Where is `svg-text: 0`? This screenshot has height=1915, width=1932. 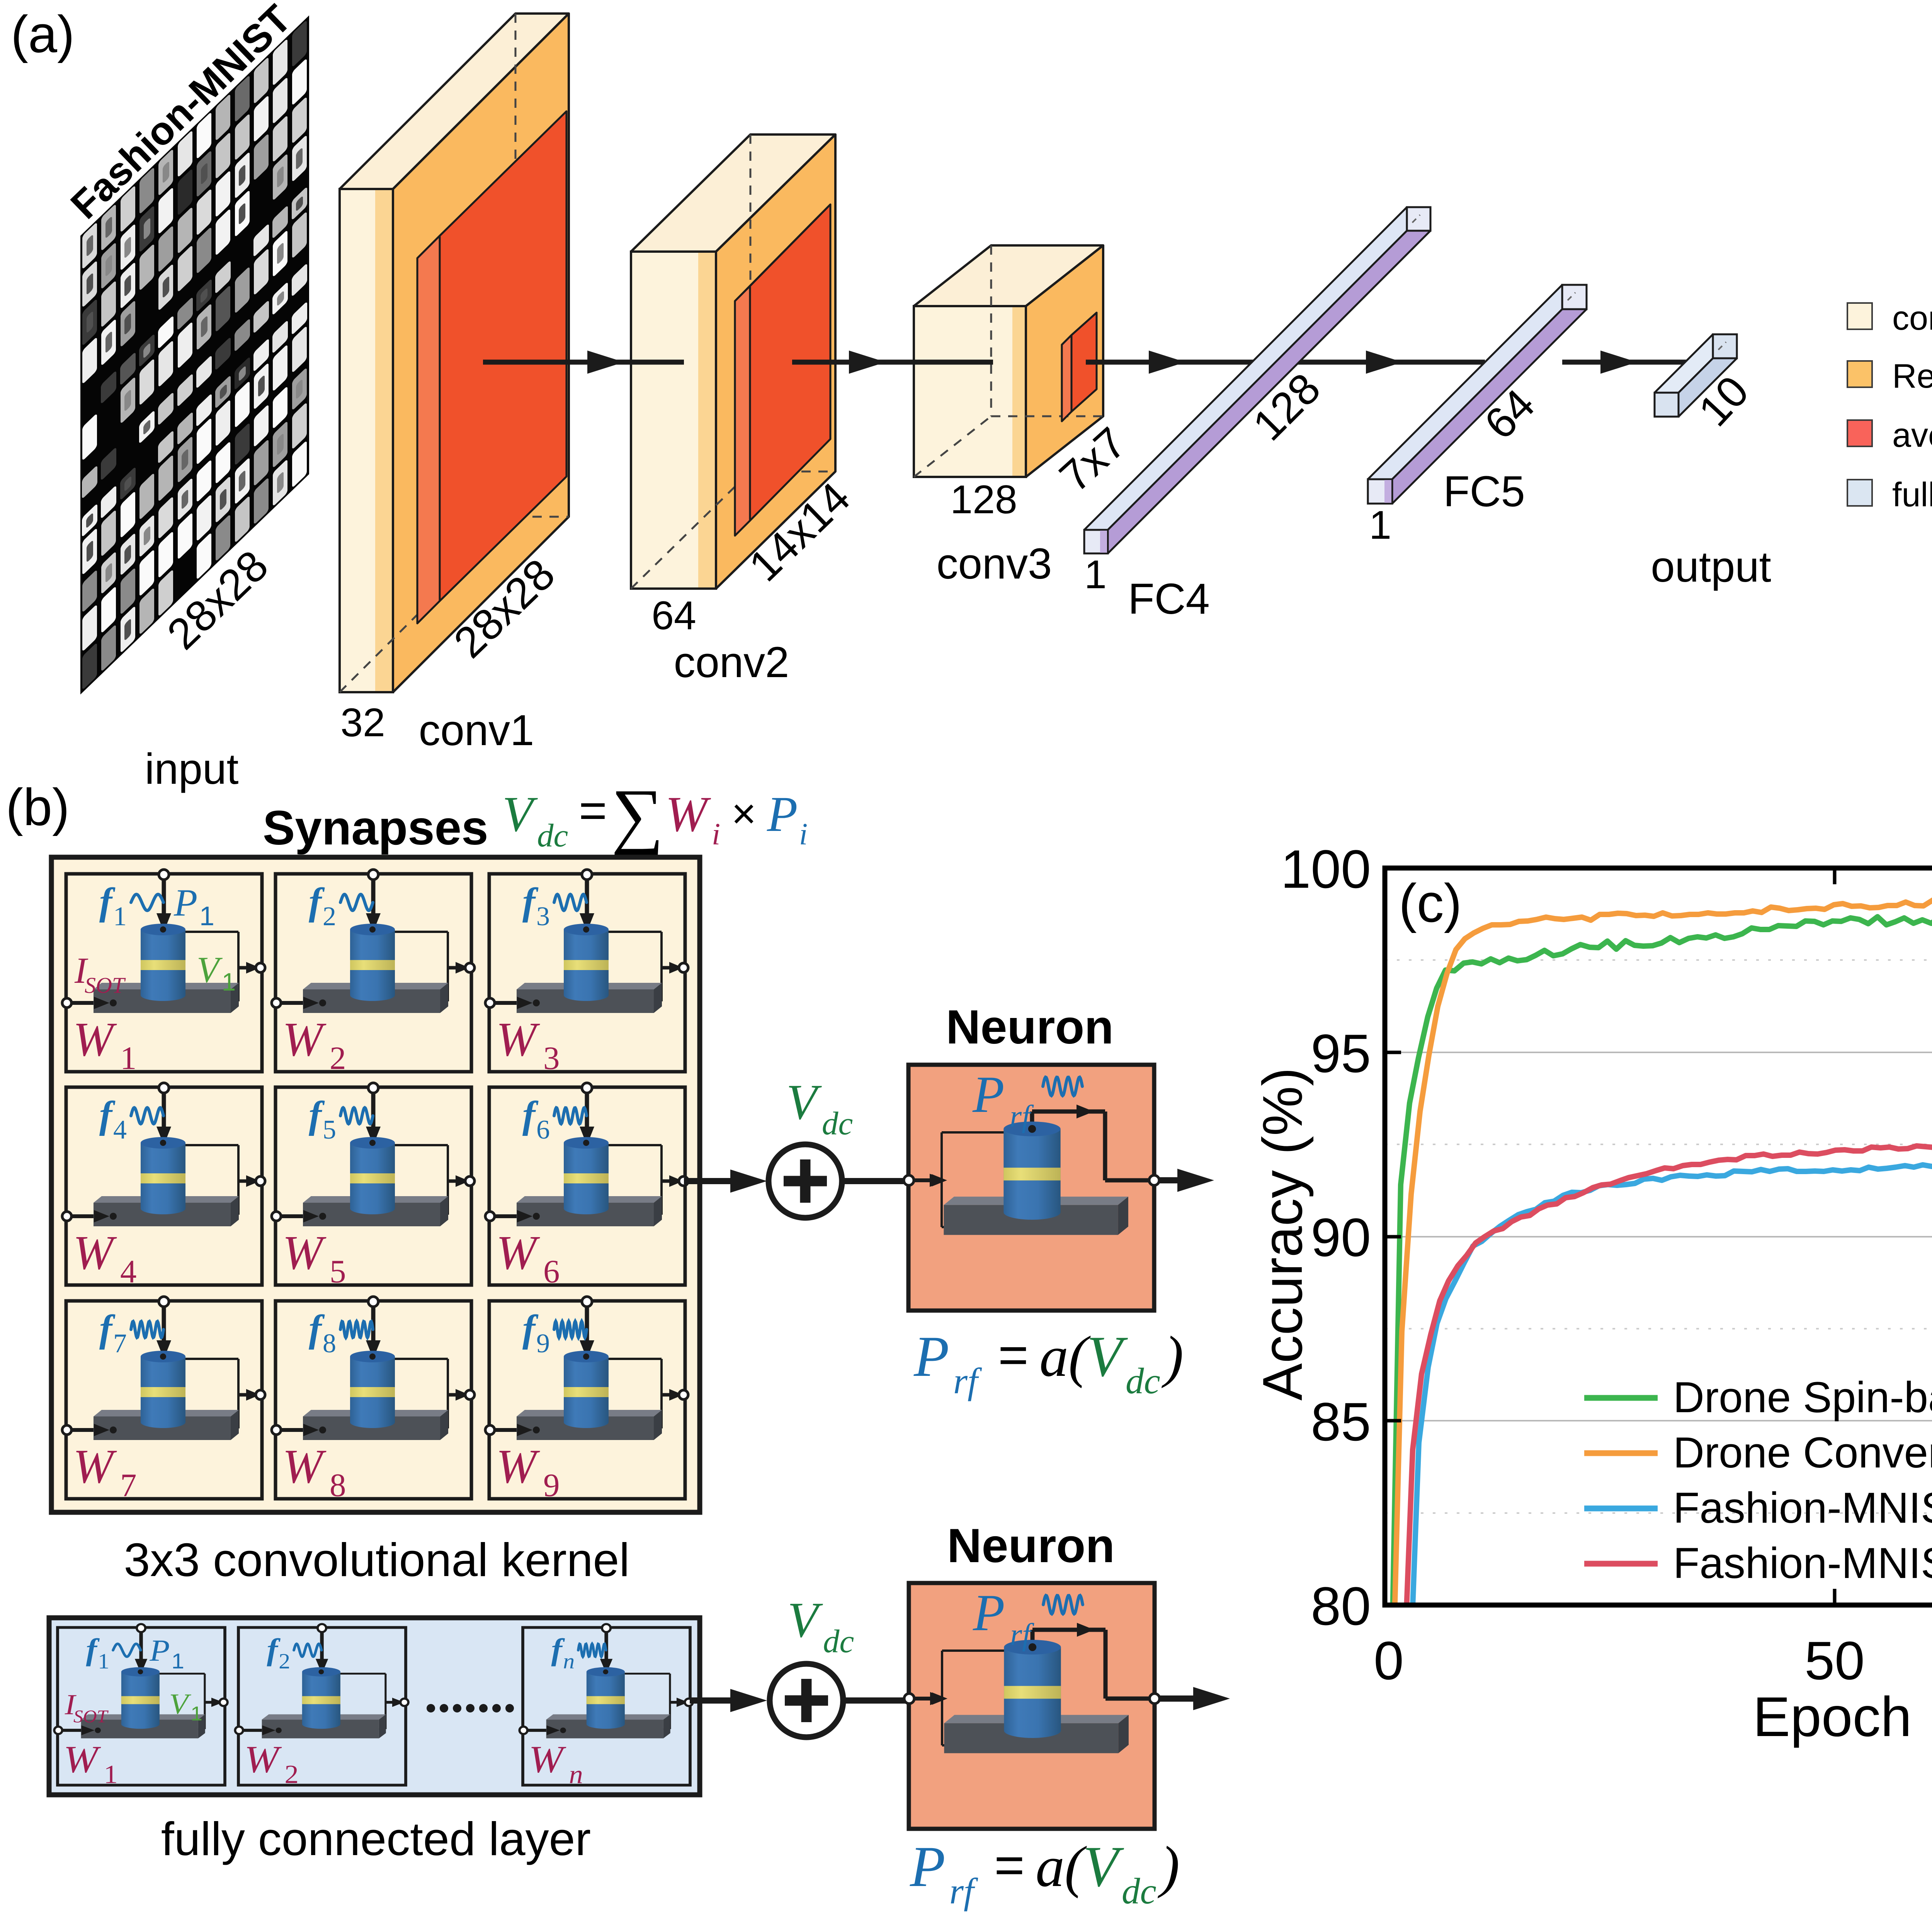 svg-text: 0 is located at coordinates (1389, 1660).